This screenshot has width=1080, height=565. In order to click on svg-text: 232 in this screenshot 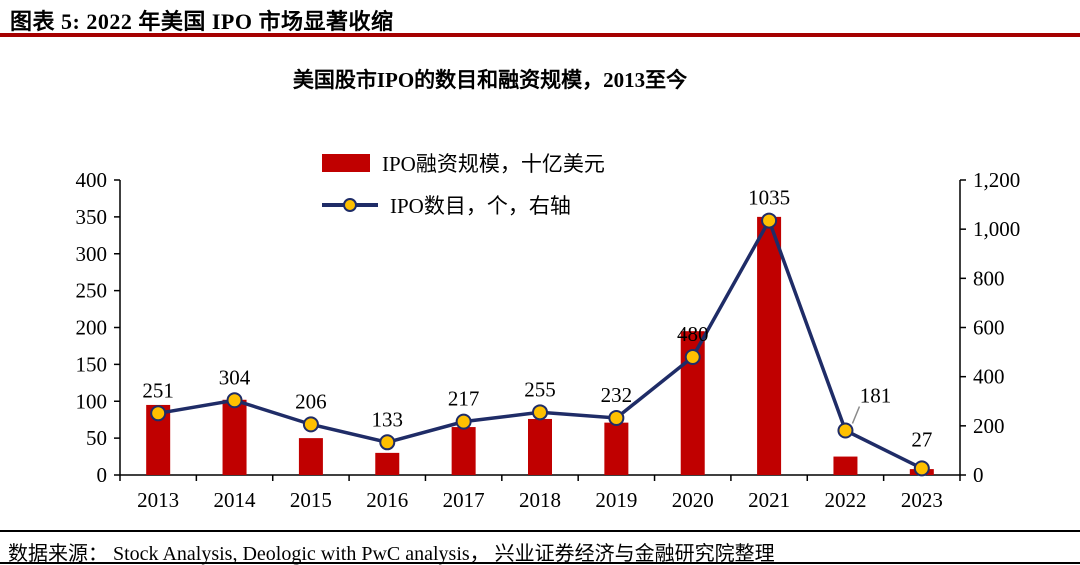, I will do `click(617, 395)`.